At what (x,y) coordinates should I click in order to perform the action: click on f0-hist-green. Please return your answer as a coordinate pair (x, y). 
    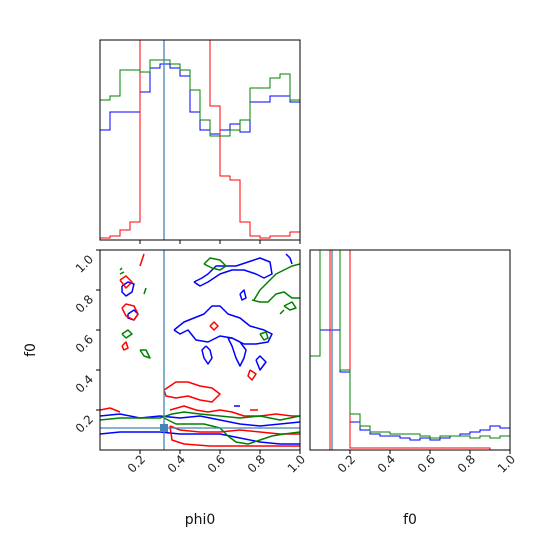
    Looking at the image, I should click on (410, 350).